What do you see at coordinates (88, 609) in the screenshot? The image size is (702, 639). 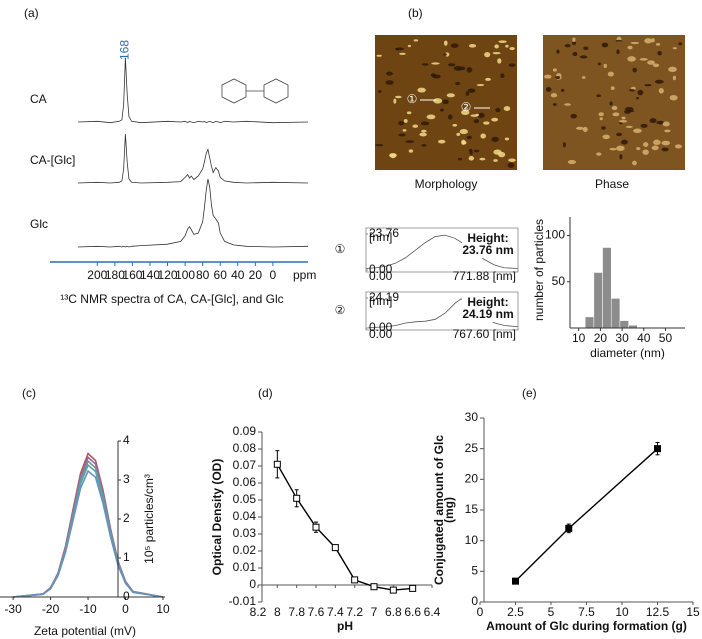 I see `x-tick-label: -10` at bounding box center [88, 609].